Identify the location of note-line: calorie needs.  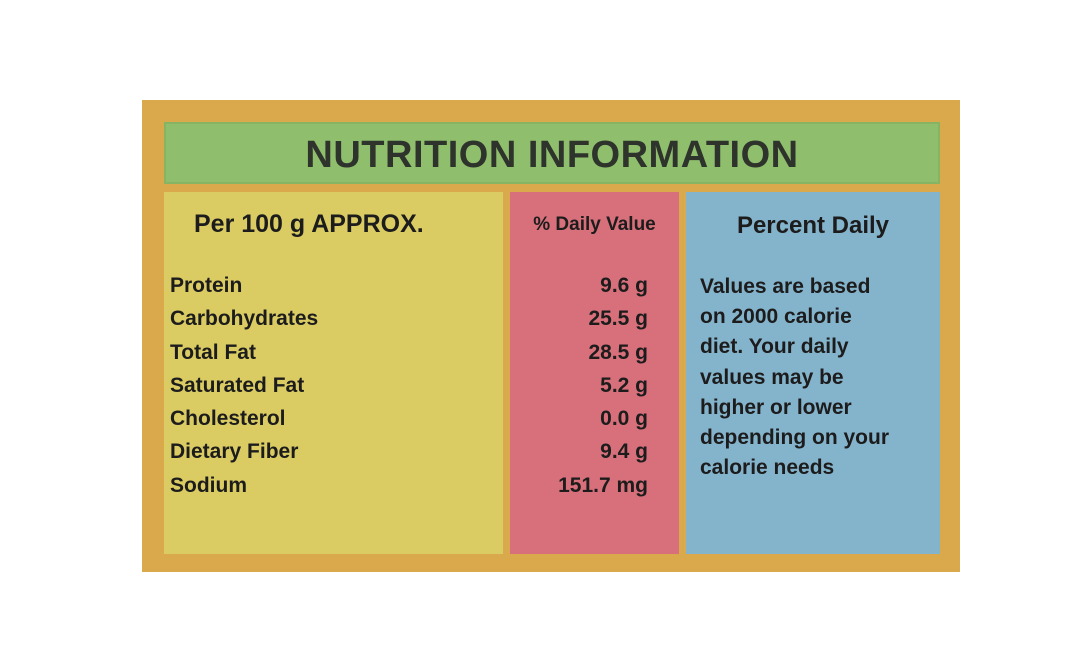
(767, 468).